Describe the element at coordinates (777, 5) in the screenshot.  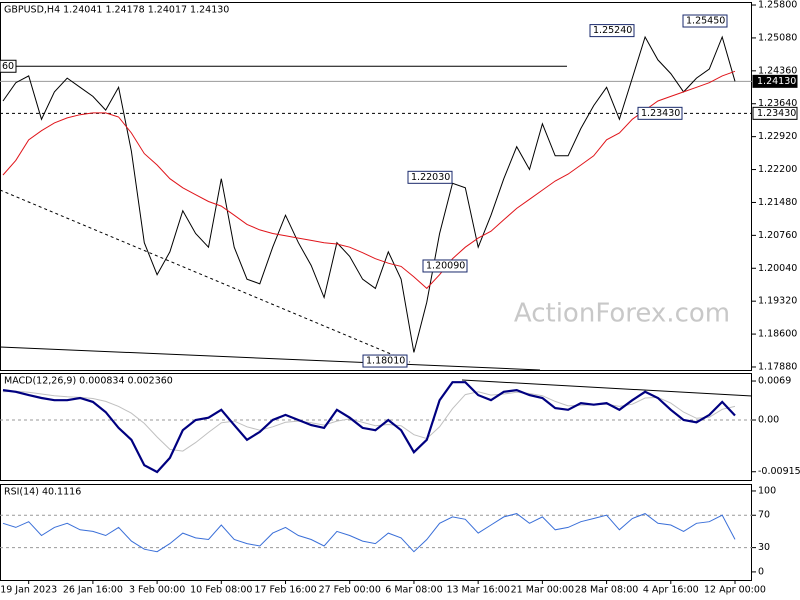
I see `y-tick-label: 1.25800` at that location.